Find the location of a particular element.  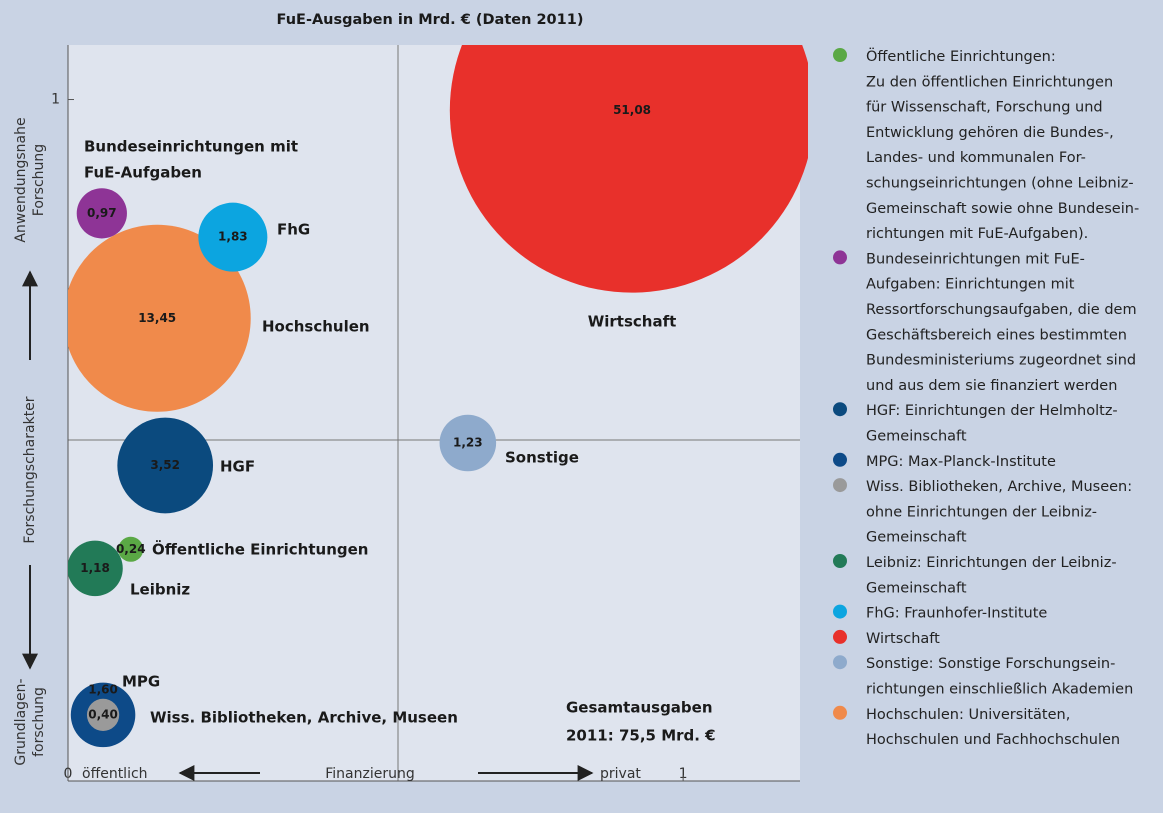

point-label: MPG is located at coordinates (141, 682).